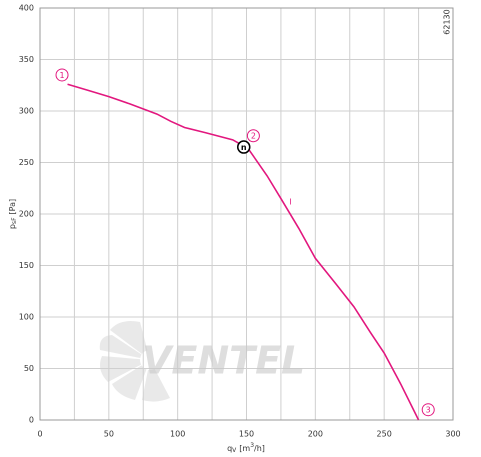  What do you see at coordinates (26, 317) in the screenshot?
I see `y-tick-label: 100` at bounding box center [26, 317].